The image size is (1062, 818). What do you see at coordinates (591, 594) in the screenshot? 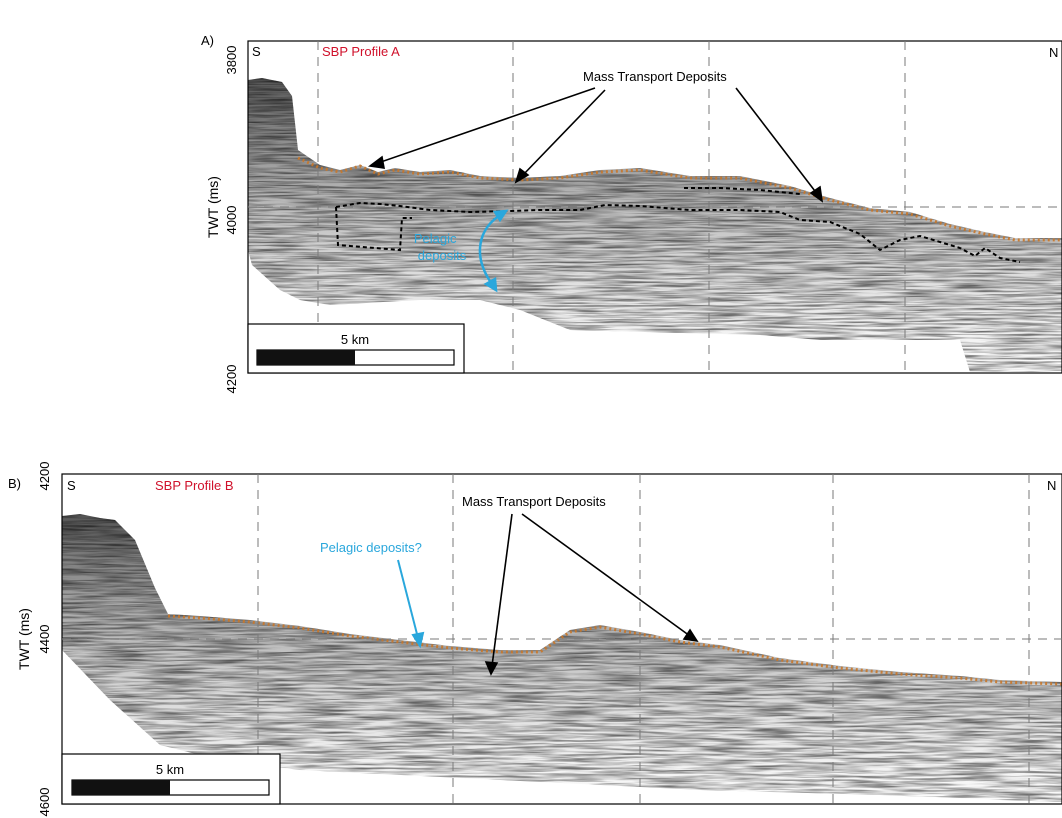
I see `annotation-arrows-b` at bounding box center [591, 594].